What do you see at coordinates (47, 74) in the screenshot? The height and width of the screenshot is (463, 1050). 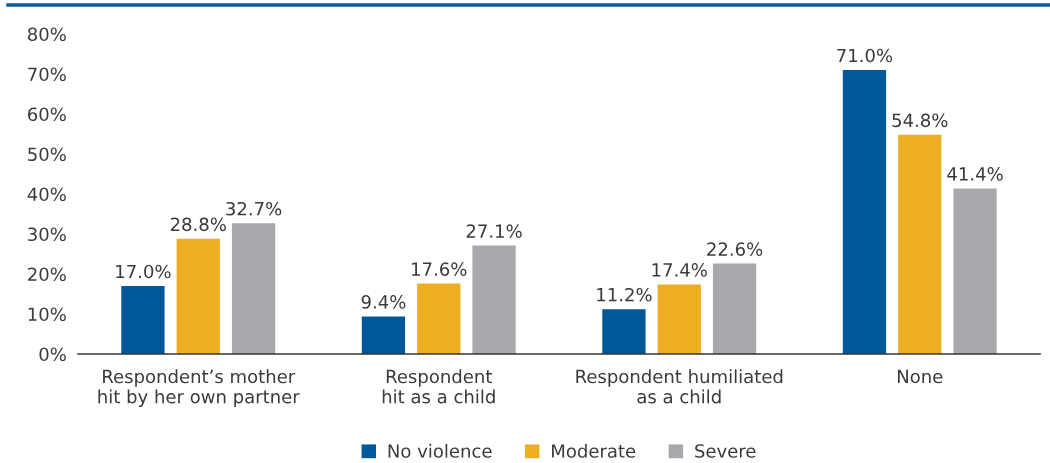 I see `y-tick-label: 70%` at bounding box center [47, 74].